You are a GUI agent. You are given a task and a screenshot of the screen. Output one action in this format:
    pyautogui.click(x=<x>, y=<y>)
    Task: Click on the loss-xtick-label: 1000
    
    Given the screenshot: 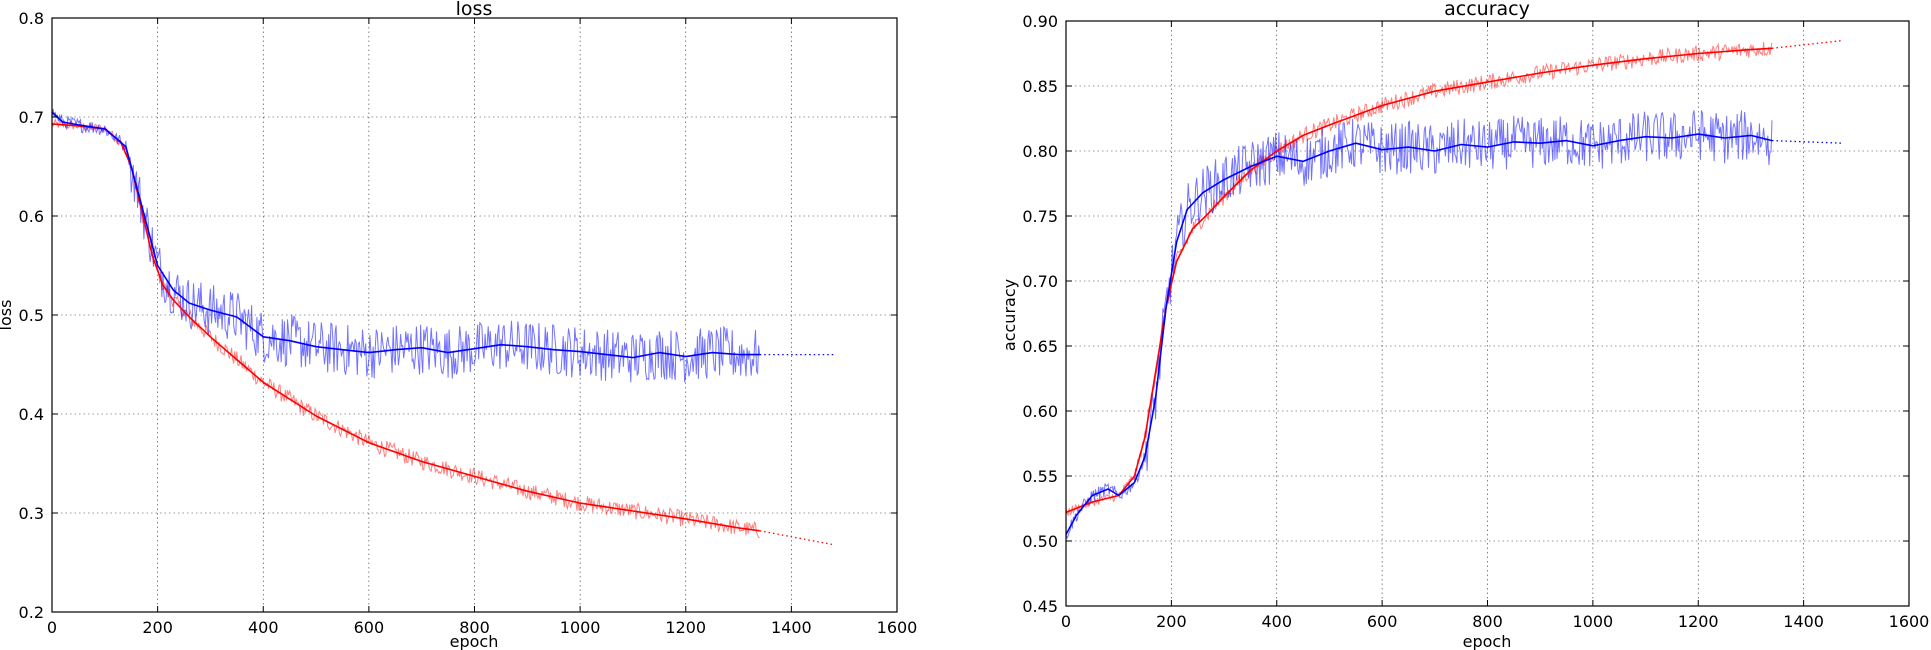 What is the action you would take?
    pyautogui.click(x=580, y=627)
    